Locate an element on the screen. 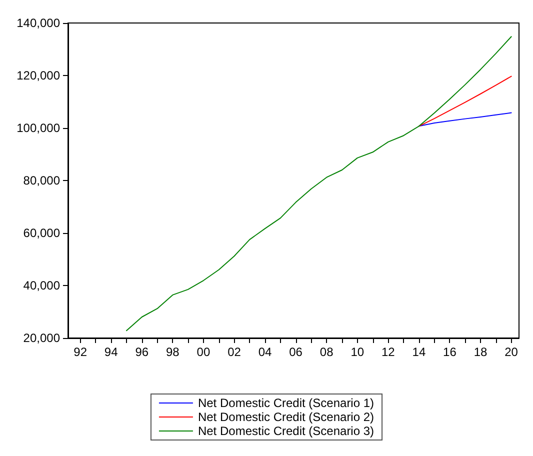 This screenshot has width=533, height=456. legend-label: Net Domestic Credit (Scenario 3) is located at coordinates (286, 431).